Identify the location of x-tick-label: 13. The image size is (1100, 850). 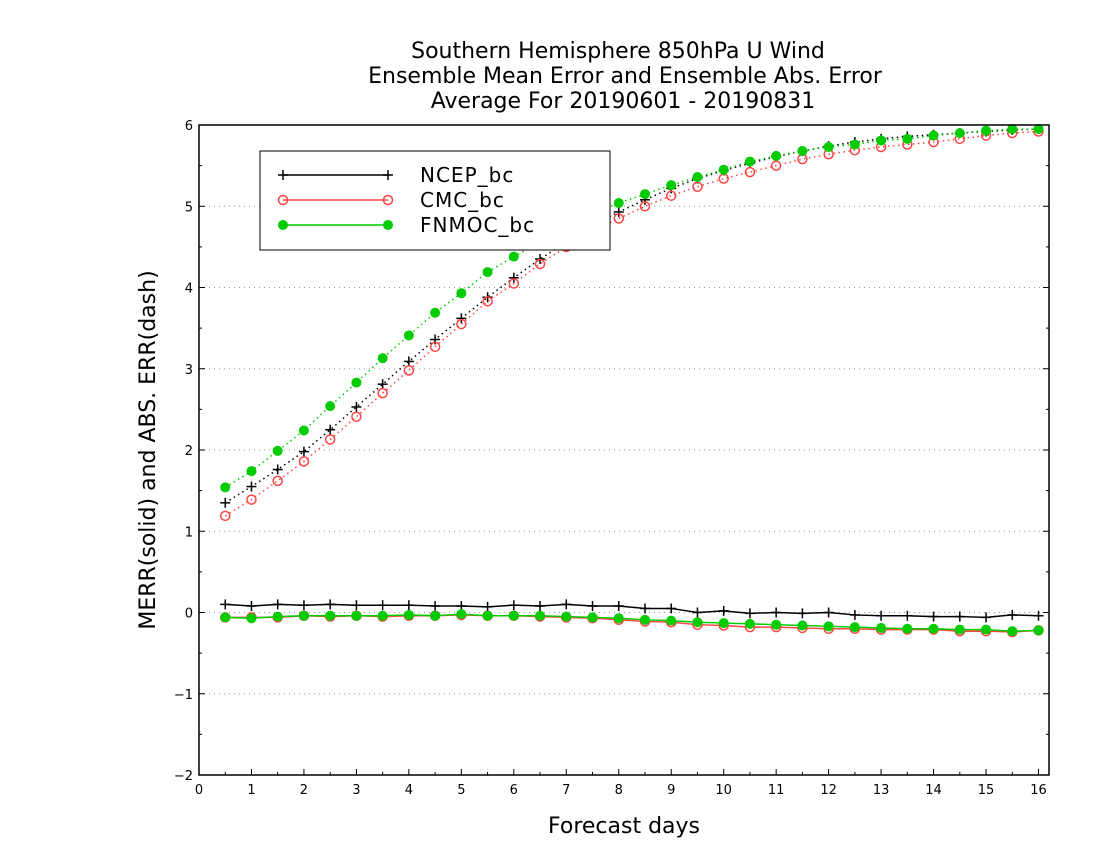
(881, 790).